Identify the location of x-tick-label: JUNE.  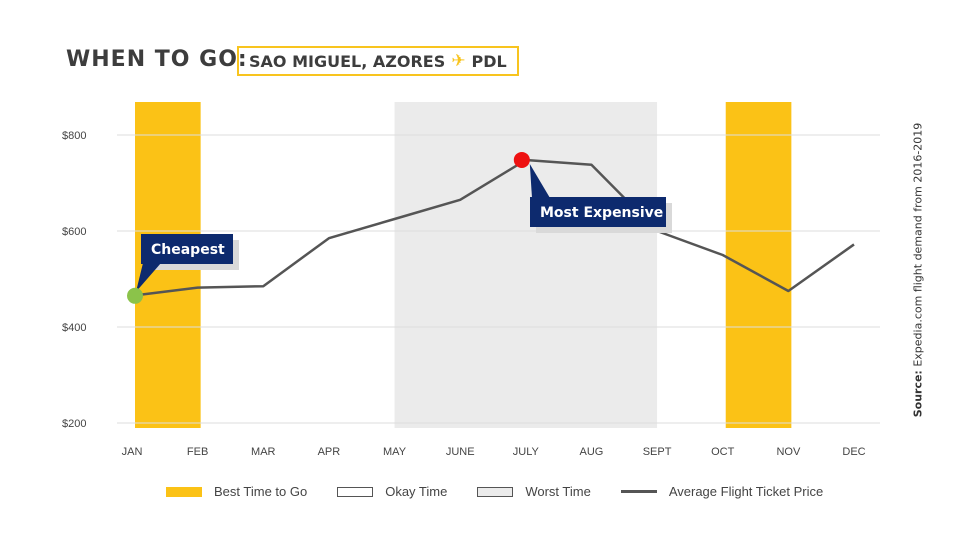
(460, 452).